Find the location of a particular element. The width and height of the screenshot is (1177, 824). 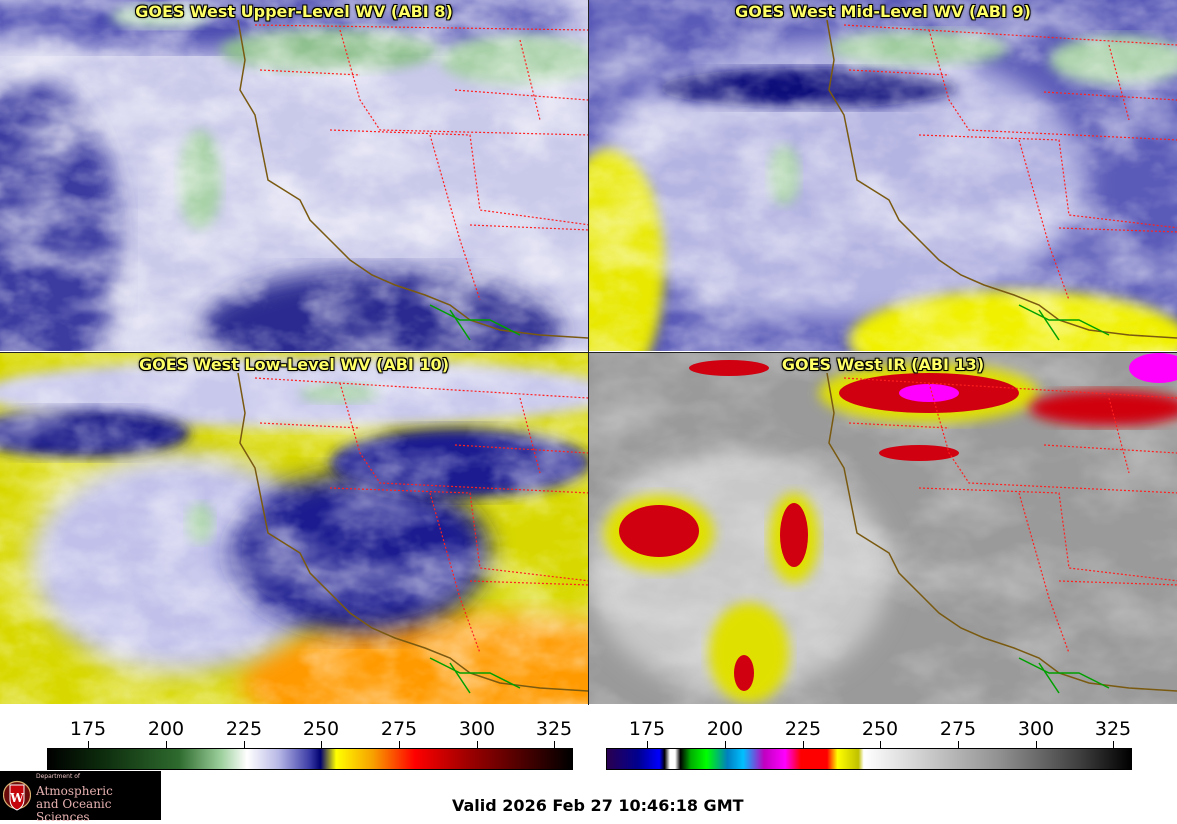

svg-text: W is located at coordinates (16, 798).